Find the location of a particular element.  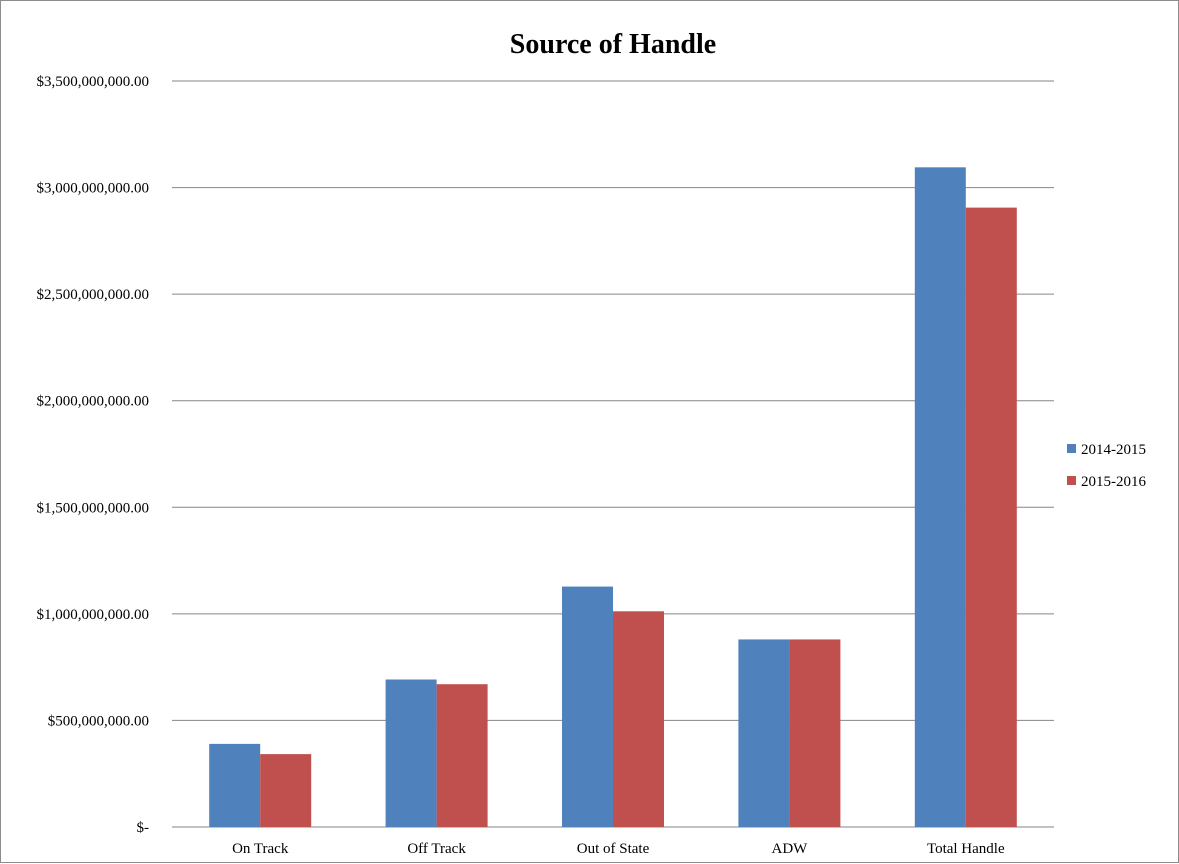

legend-label: 2014-2015 is located at coordinates (1113, 450).